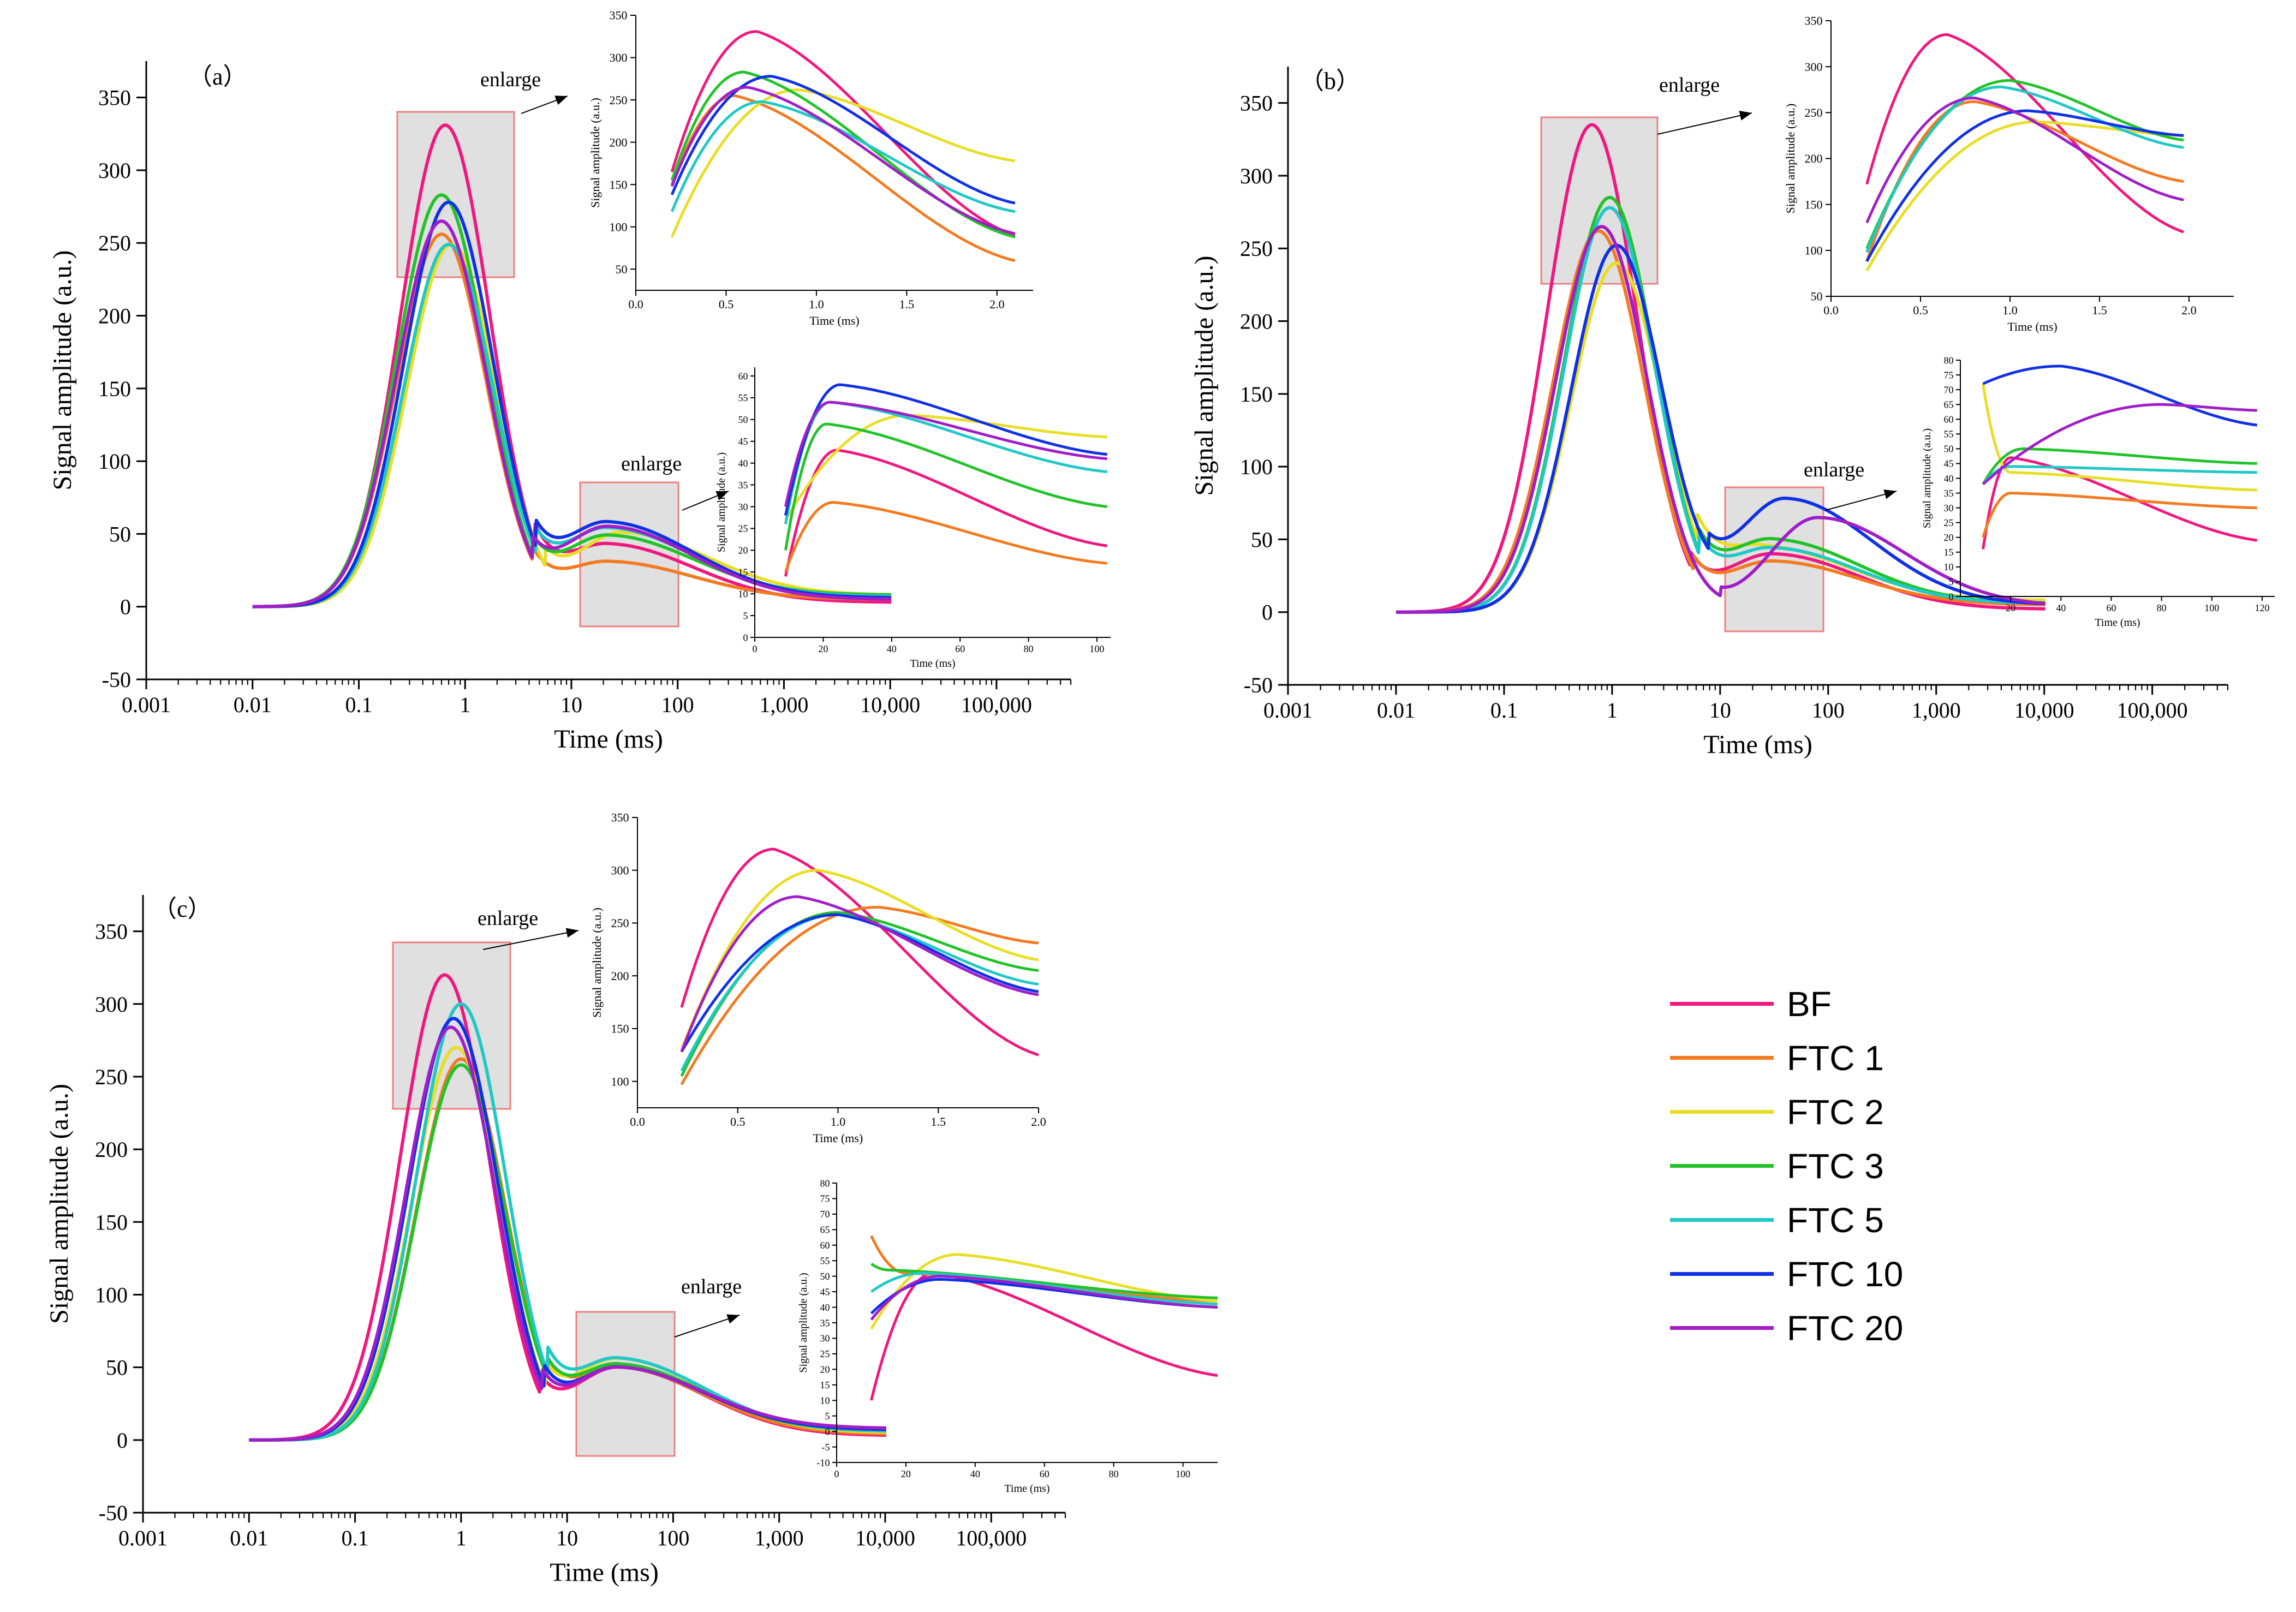 This screenshot has height=1612, width=2296. What do you see at coordinates (825, 1214) in the screenshot?
I see `y-tick-label: 70` at bounding box center [825, 1214].